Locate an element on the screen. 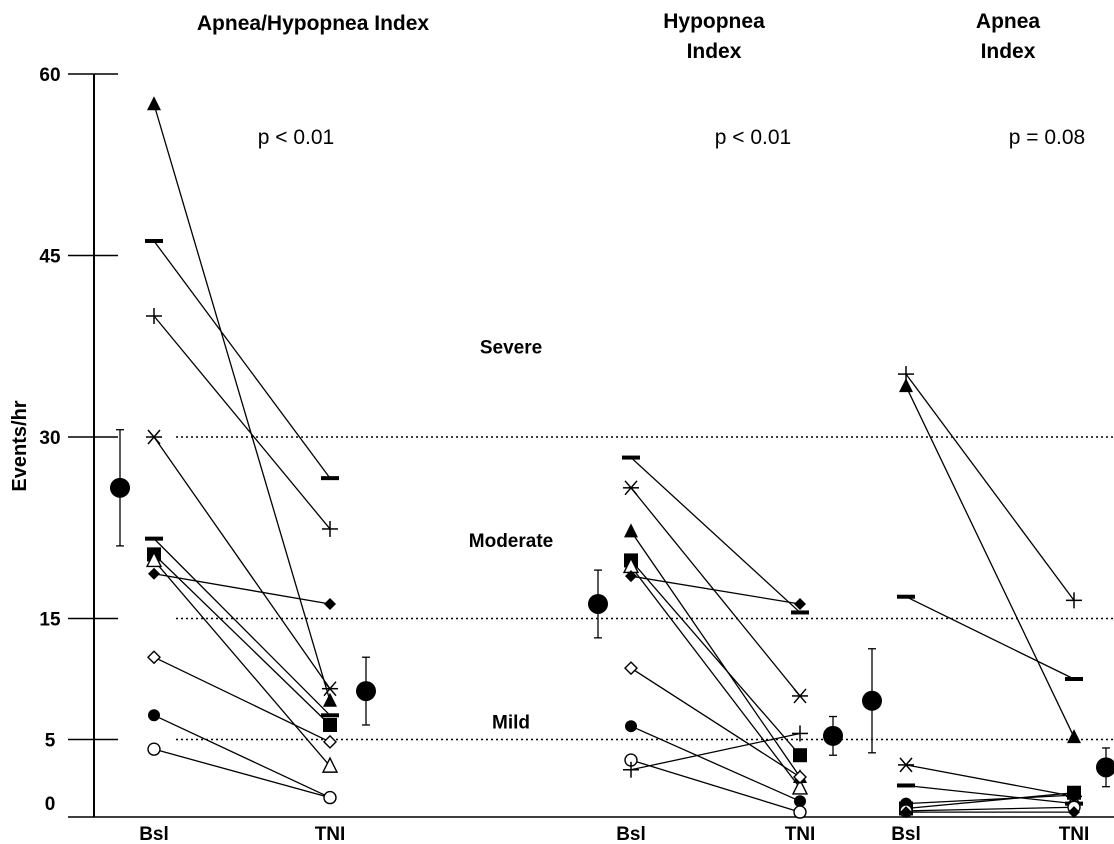 Image resolution: width=1114 pixels, height=844 pixels. panel-3-subject-9-tni-marker is located at coordinates (1074, 812).